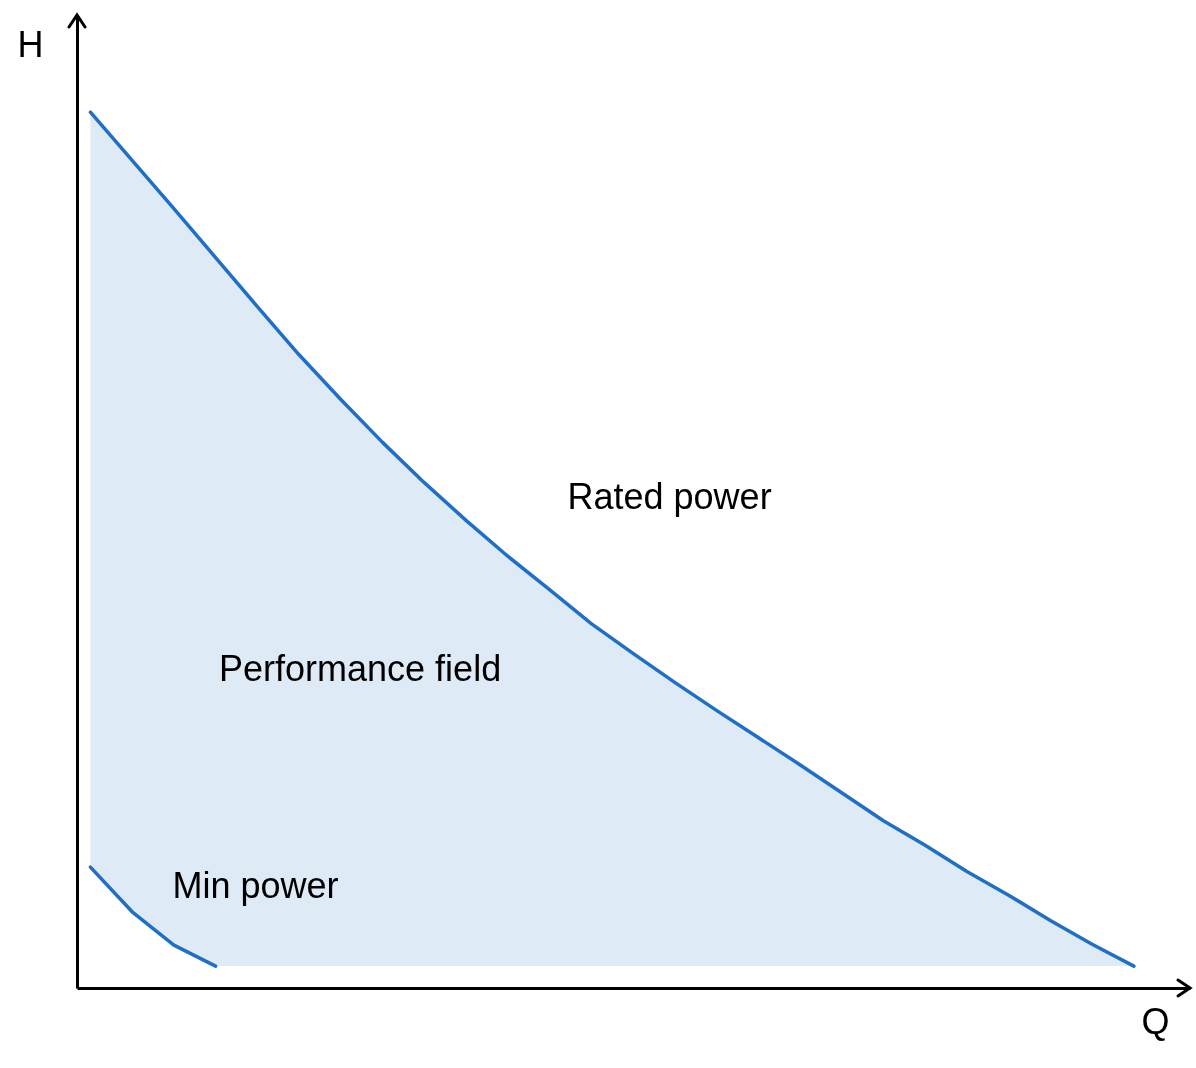 The height and width of the screenshot is (1068, 1196). I want to click on y-axis-title: H, so click(30, 44).